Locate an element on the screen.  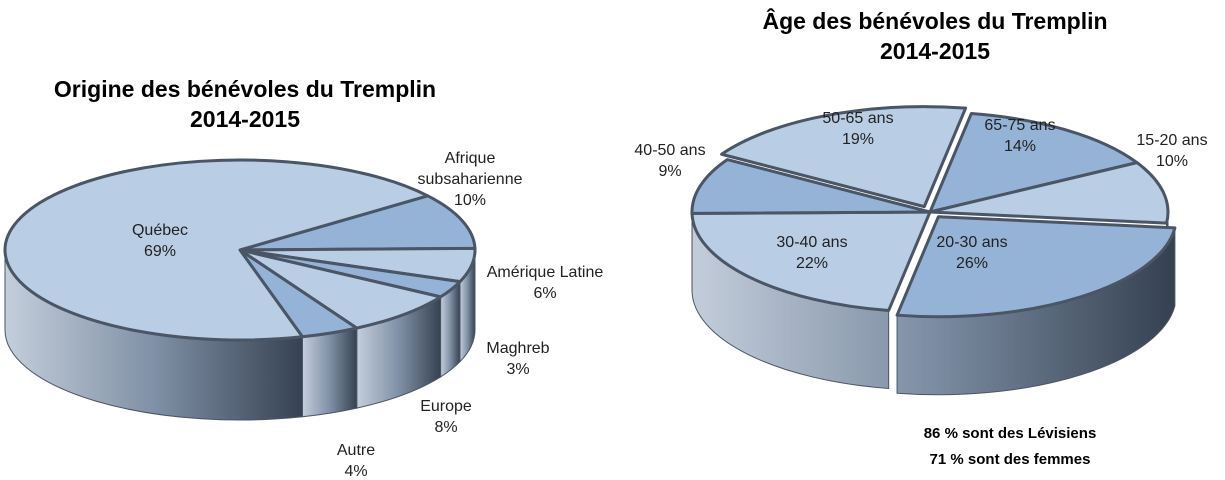
data-label: Afrique subsaharienne 10% is located at coordinates (470, 179).